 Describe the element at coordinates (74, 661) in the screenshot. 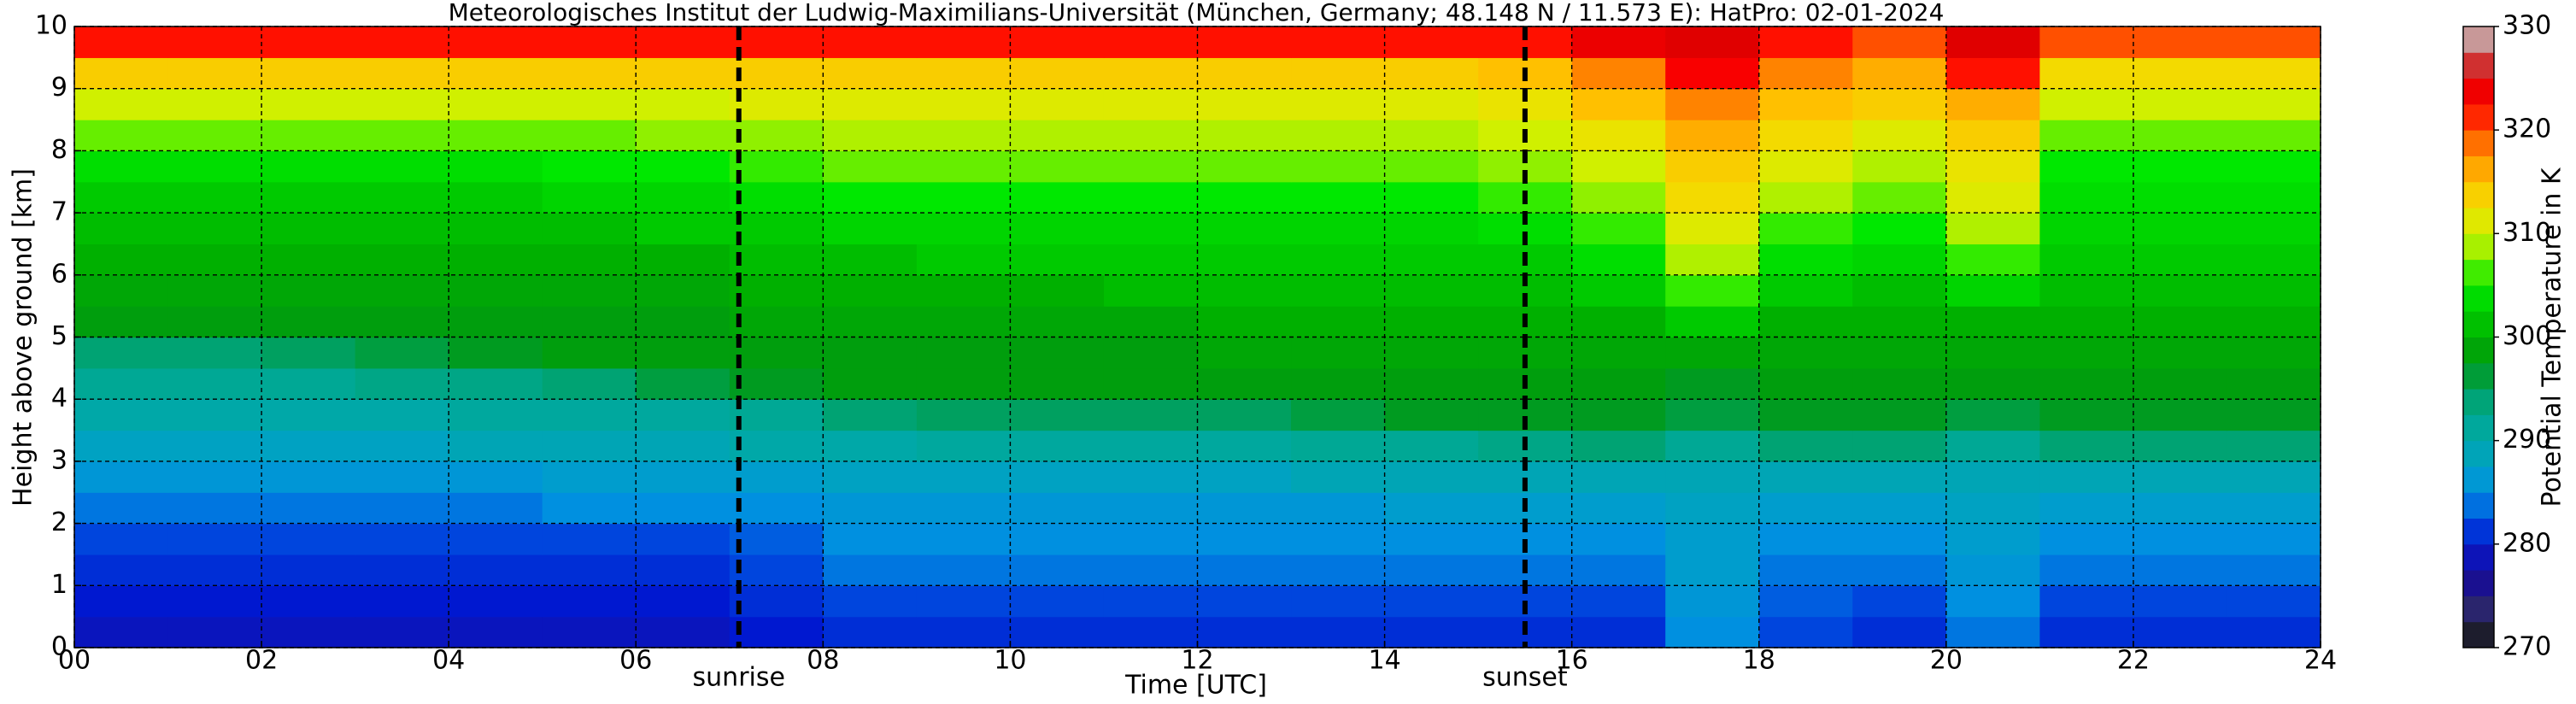

I see `x-tick-label: 00` at that location.